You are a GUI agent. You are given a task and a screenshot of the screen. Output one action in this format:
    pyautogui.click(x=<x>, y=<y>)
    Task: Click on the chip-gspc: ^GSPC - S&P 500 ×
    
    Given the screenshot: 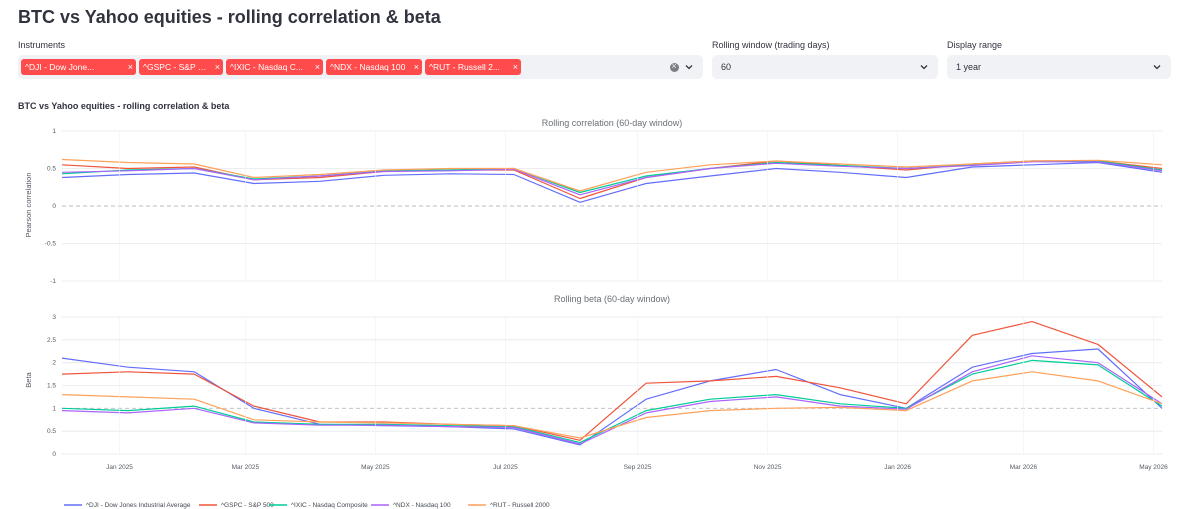 What is the action you would take?
    pyautogui.click(x=181, y=67)
    